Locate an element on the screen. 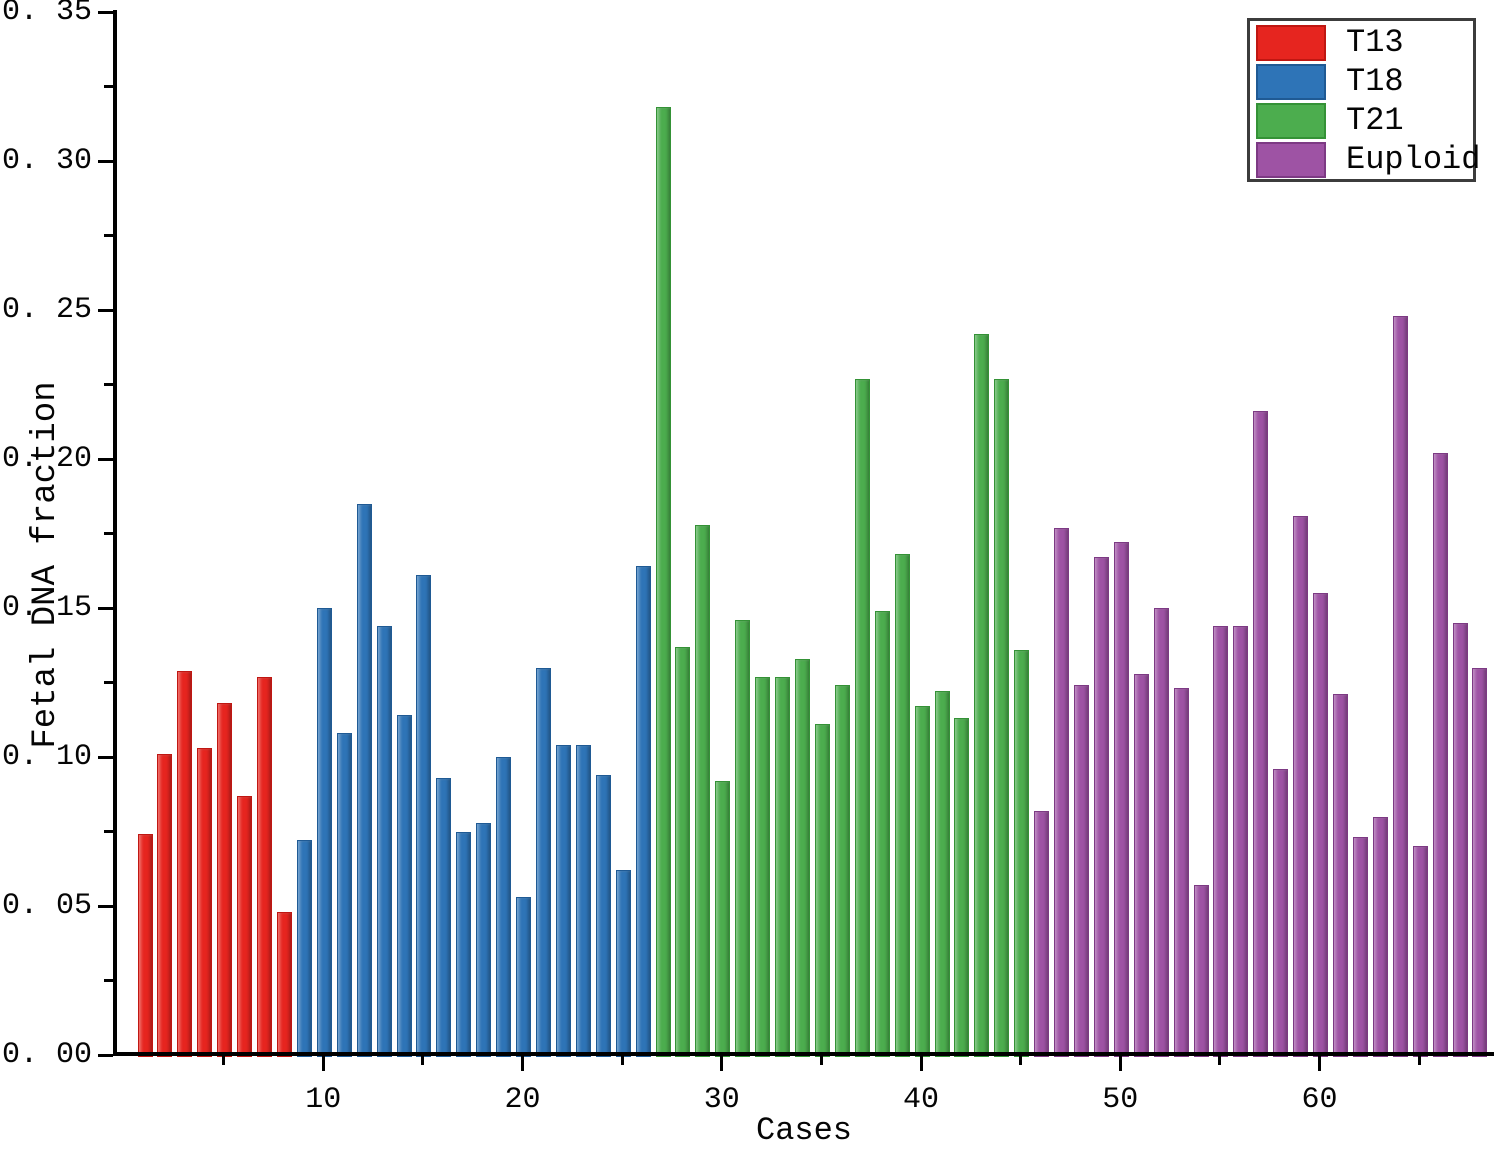 Image resolution: width=1494 pixels, height=1155 pixels. y-axis-tick-label: 0. 25 is located at coordinates (46, 310).